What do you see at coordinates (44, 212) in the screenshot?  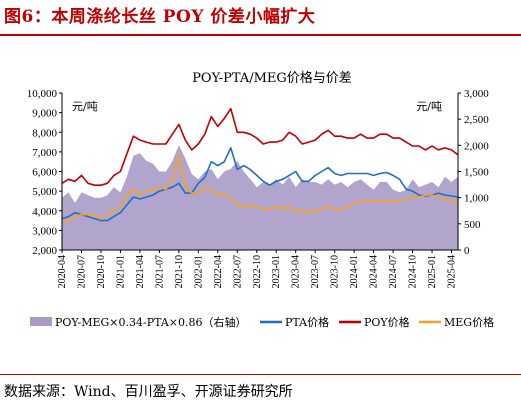 I see `left-tick-label: 4,000` at bounding box center [44, 212].